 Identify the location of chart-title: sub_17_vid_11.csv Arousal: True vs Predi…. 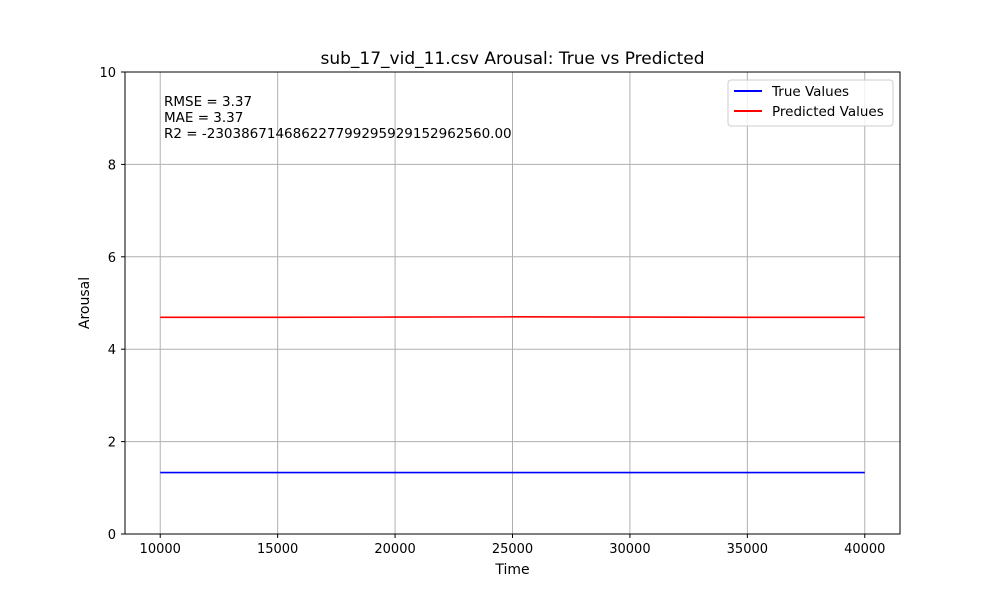
(512, 59).